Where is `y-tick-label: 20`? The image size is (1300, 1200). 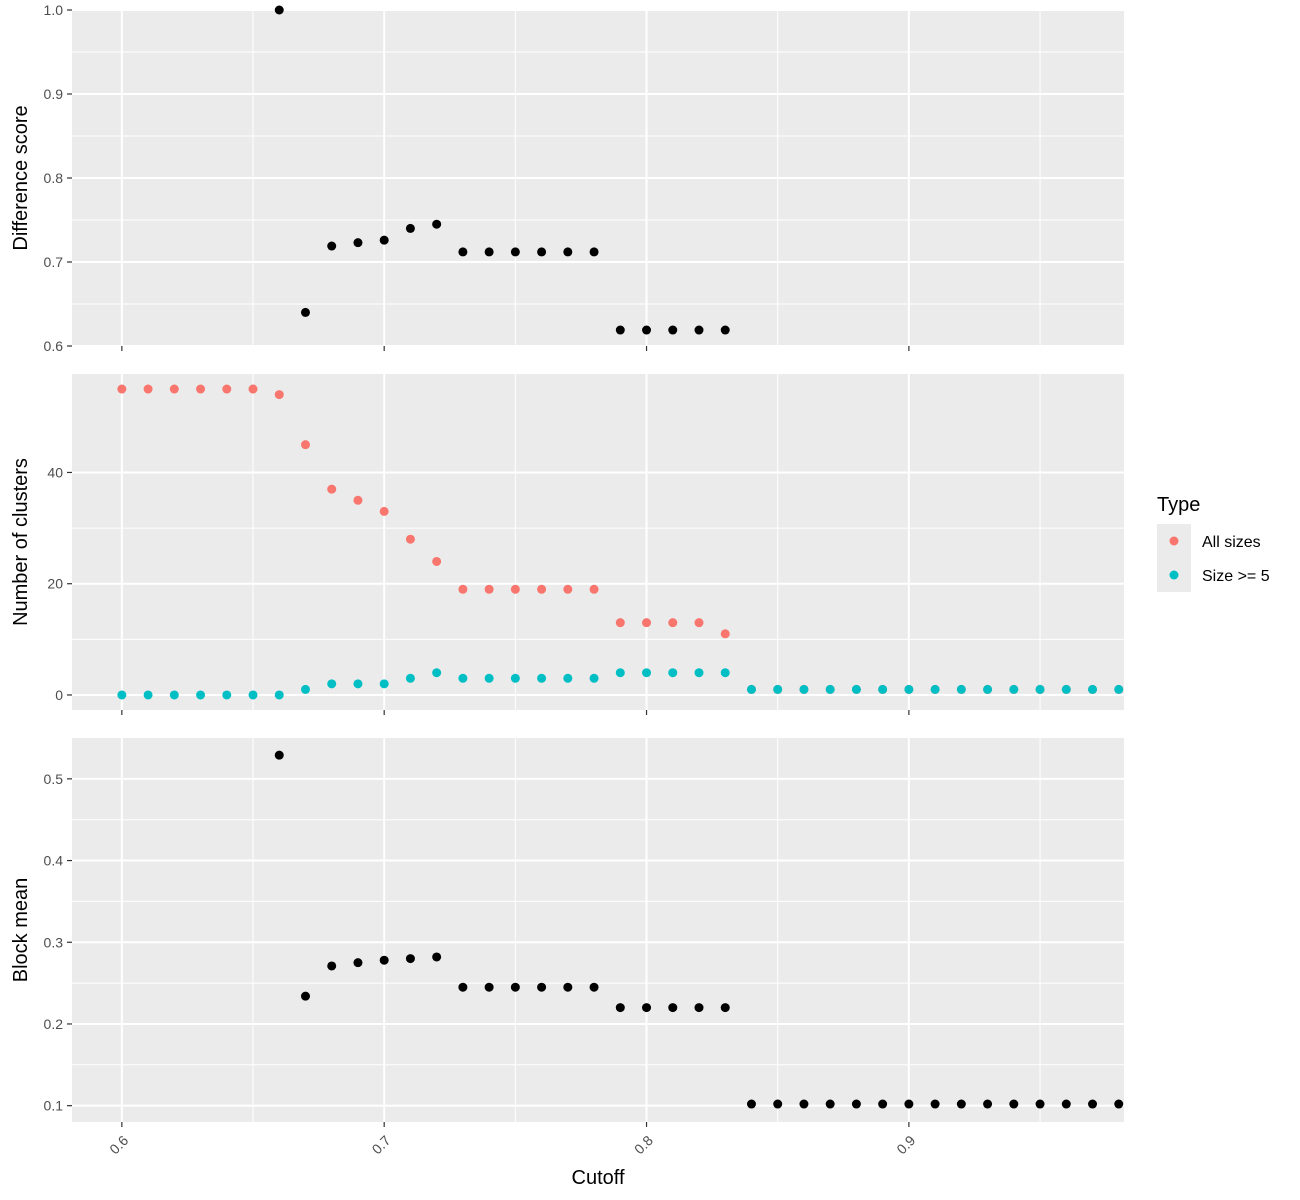 y-tick-label: 20 is located at coordinates (55, 584).